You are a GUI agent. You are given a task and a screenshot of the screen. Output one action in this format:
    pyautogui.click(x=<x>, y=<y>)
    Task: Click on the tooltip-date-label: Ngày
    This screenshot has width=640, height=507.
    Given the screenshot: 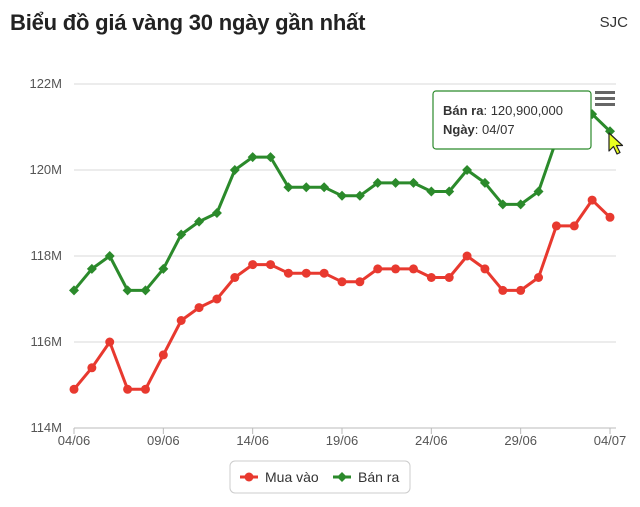 What is the action you would take?
    pyautogui.click(x=459, y=129)
    